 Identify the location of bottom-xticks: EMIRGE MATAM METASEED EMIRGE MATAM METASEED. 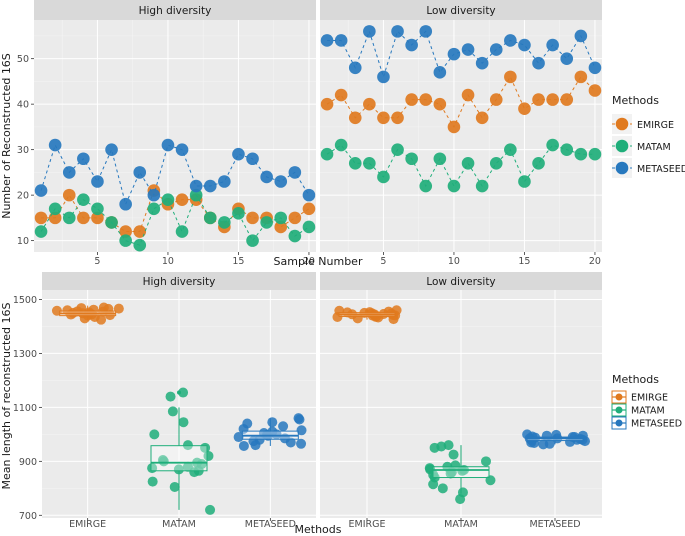
(325, 524).